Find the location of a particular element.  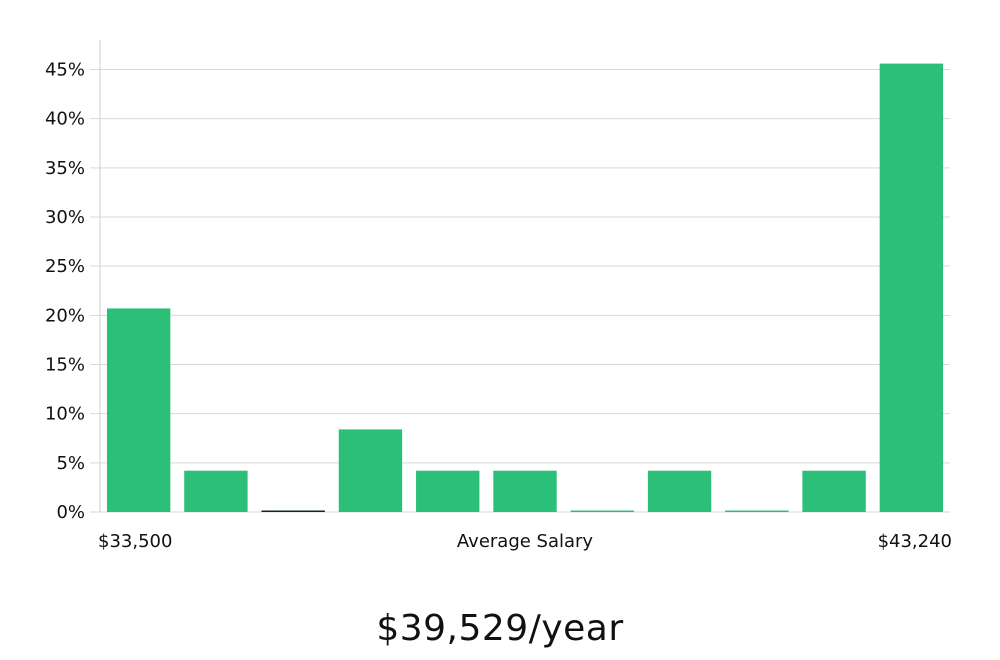

y-tick-label: 5% is located at coordinates (70, 463).